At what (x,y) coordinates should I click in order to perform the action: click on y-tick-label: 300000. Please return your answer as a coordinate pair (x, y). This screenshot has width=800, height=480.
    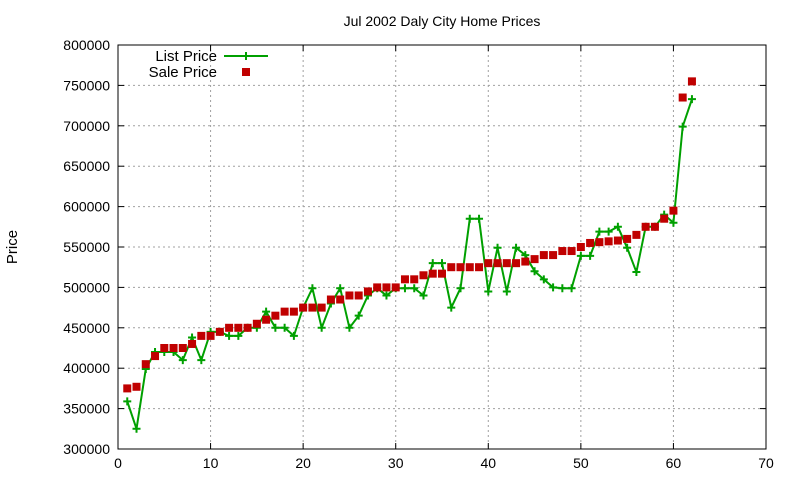
    Looking at the image, I should click on (86, 449).